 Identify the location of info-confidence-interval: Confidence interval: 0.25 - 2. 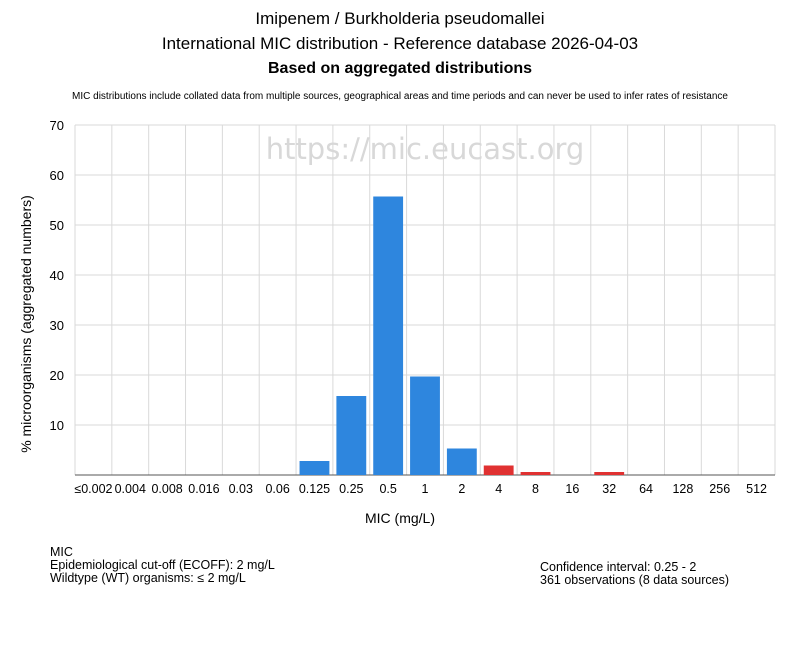
(618, 567).